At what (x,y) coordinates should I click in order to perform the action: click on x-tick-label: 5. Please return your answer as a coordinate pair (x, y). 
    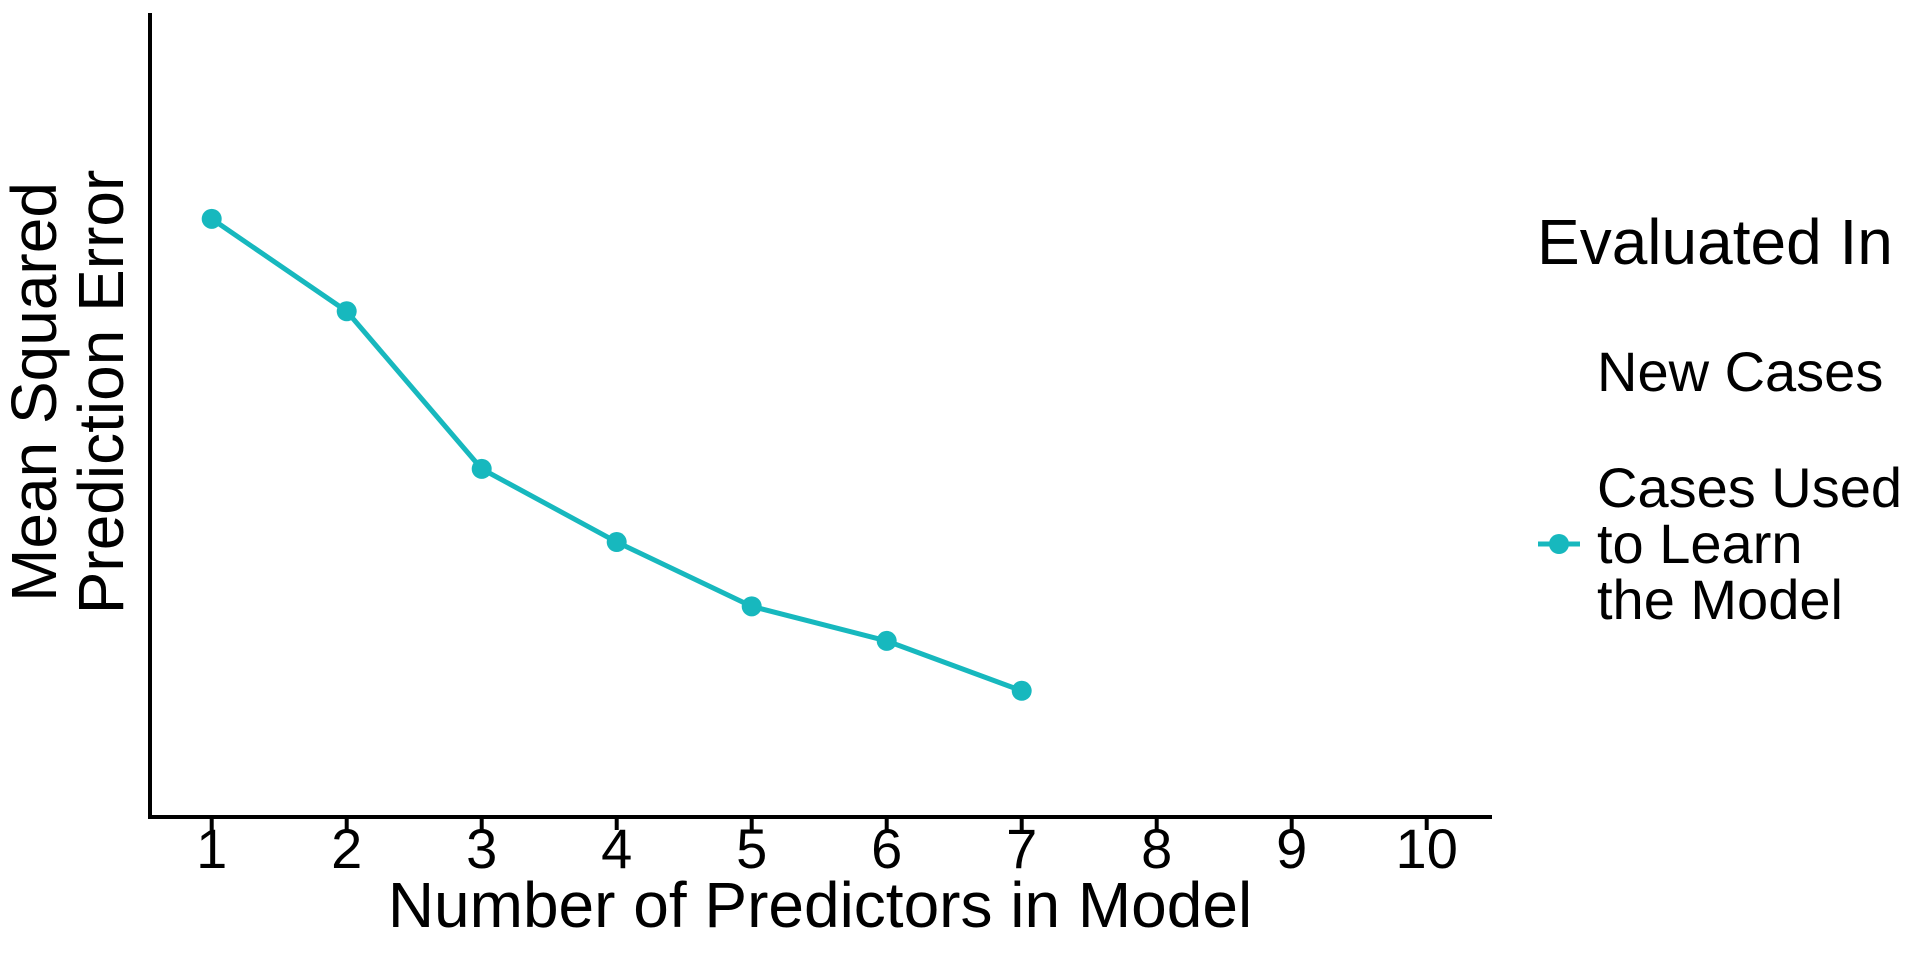
    Looking at the image, I should click on (751, 848).